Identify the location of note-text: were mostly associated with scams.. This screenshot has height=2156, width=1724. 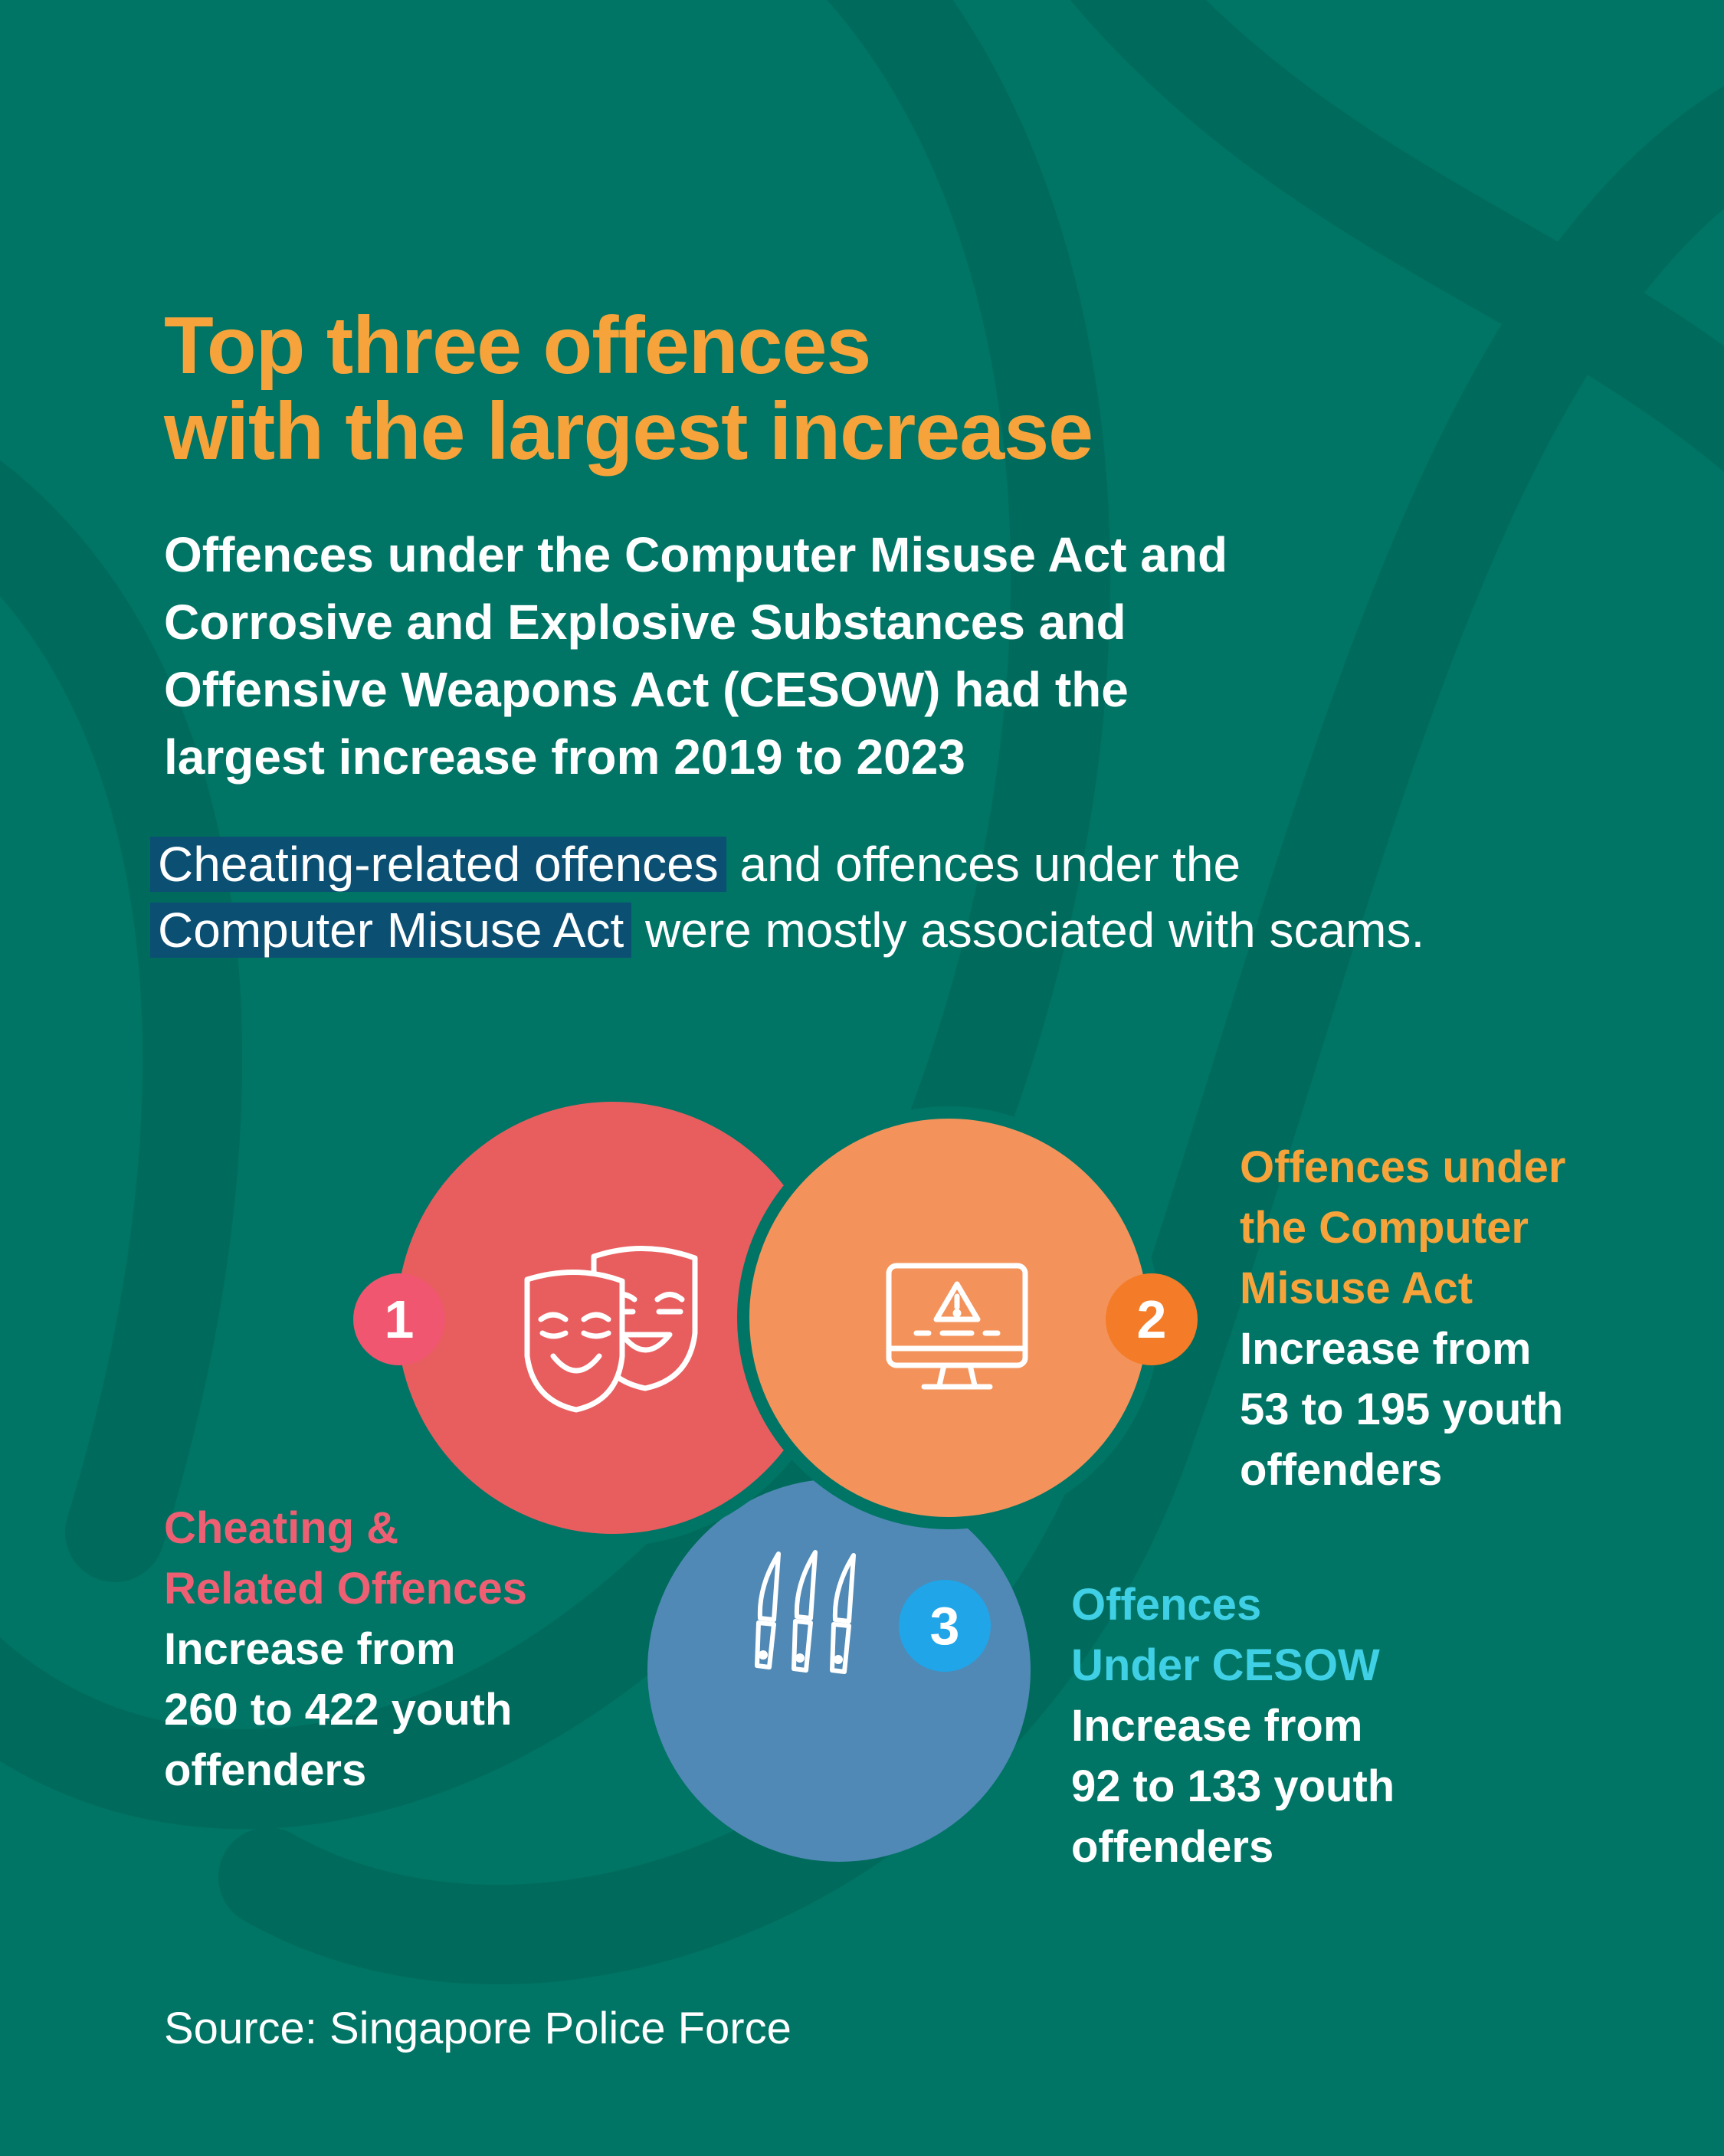
(1028, 930).